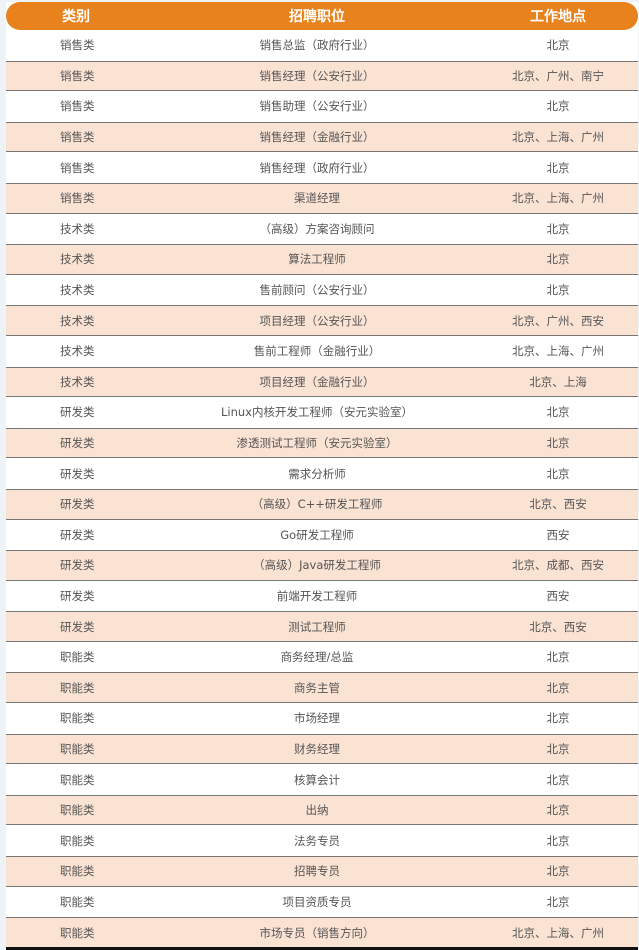 Image resolution: width=639 pixels, height=950 pixels. I want to click on table-row: 职能类 商务主管 北京, so click(322, 688).